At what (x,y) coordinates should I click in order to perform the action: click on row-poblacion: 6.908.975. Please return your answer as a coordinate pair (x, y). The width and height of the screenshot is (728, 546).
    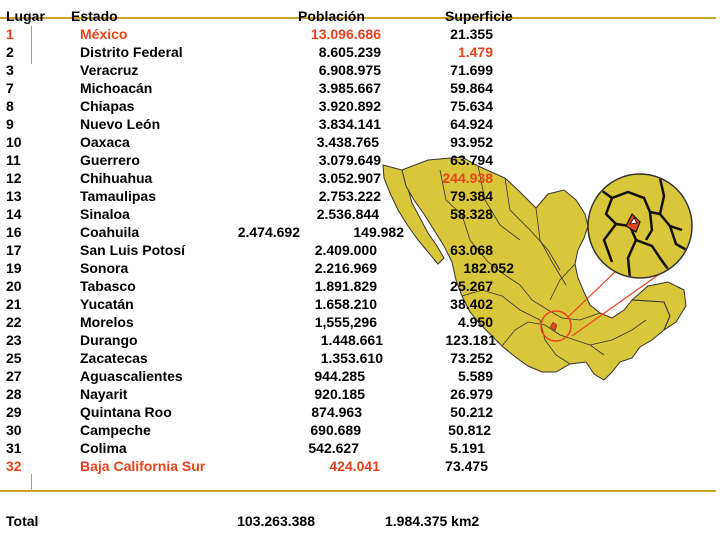
    Looking at the image, I should click on (349, 70).